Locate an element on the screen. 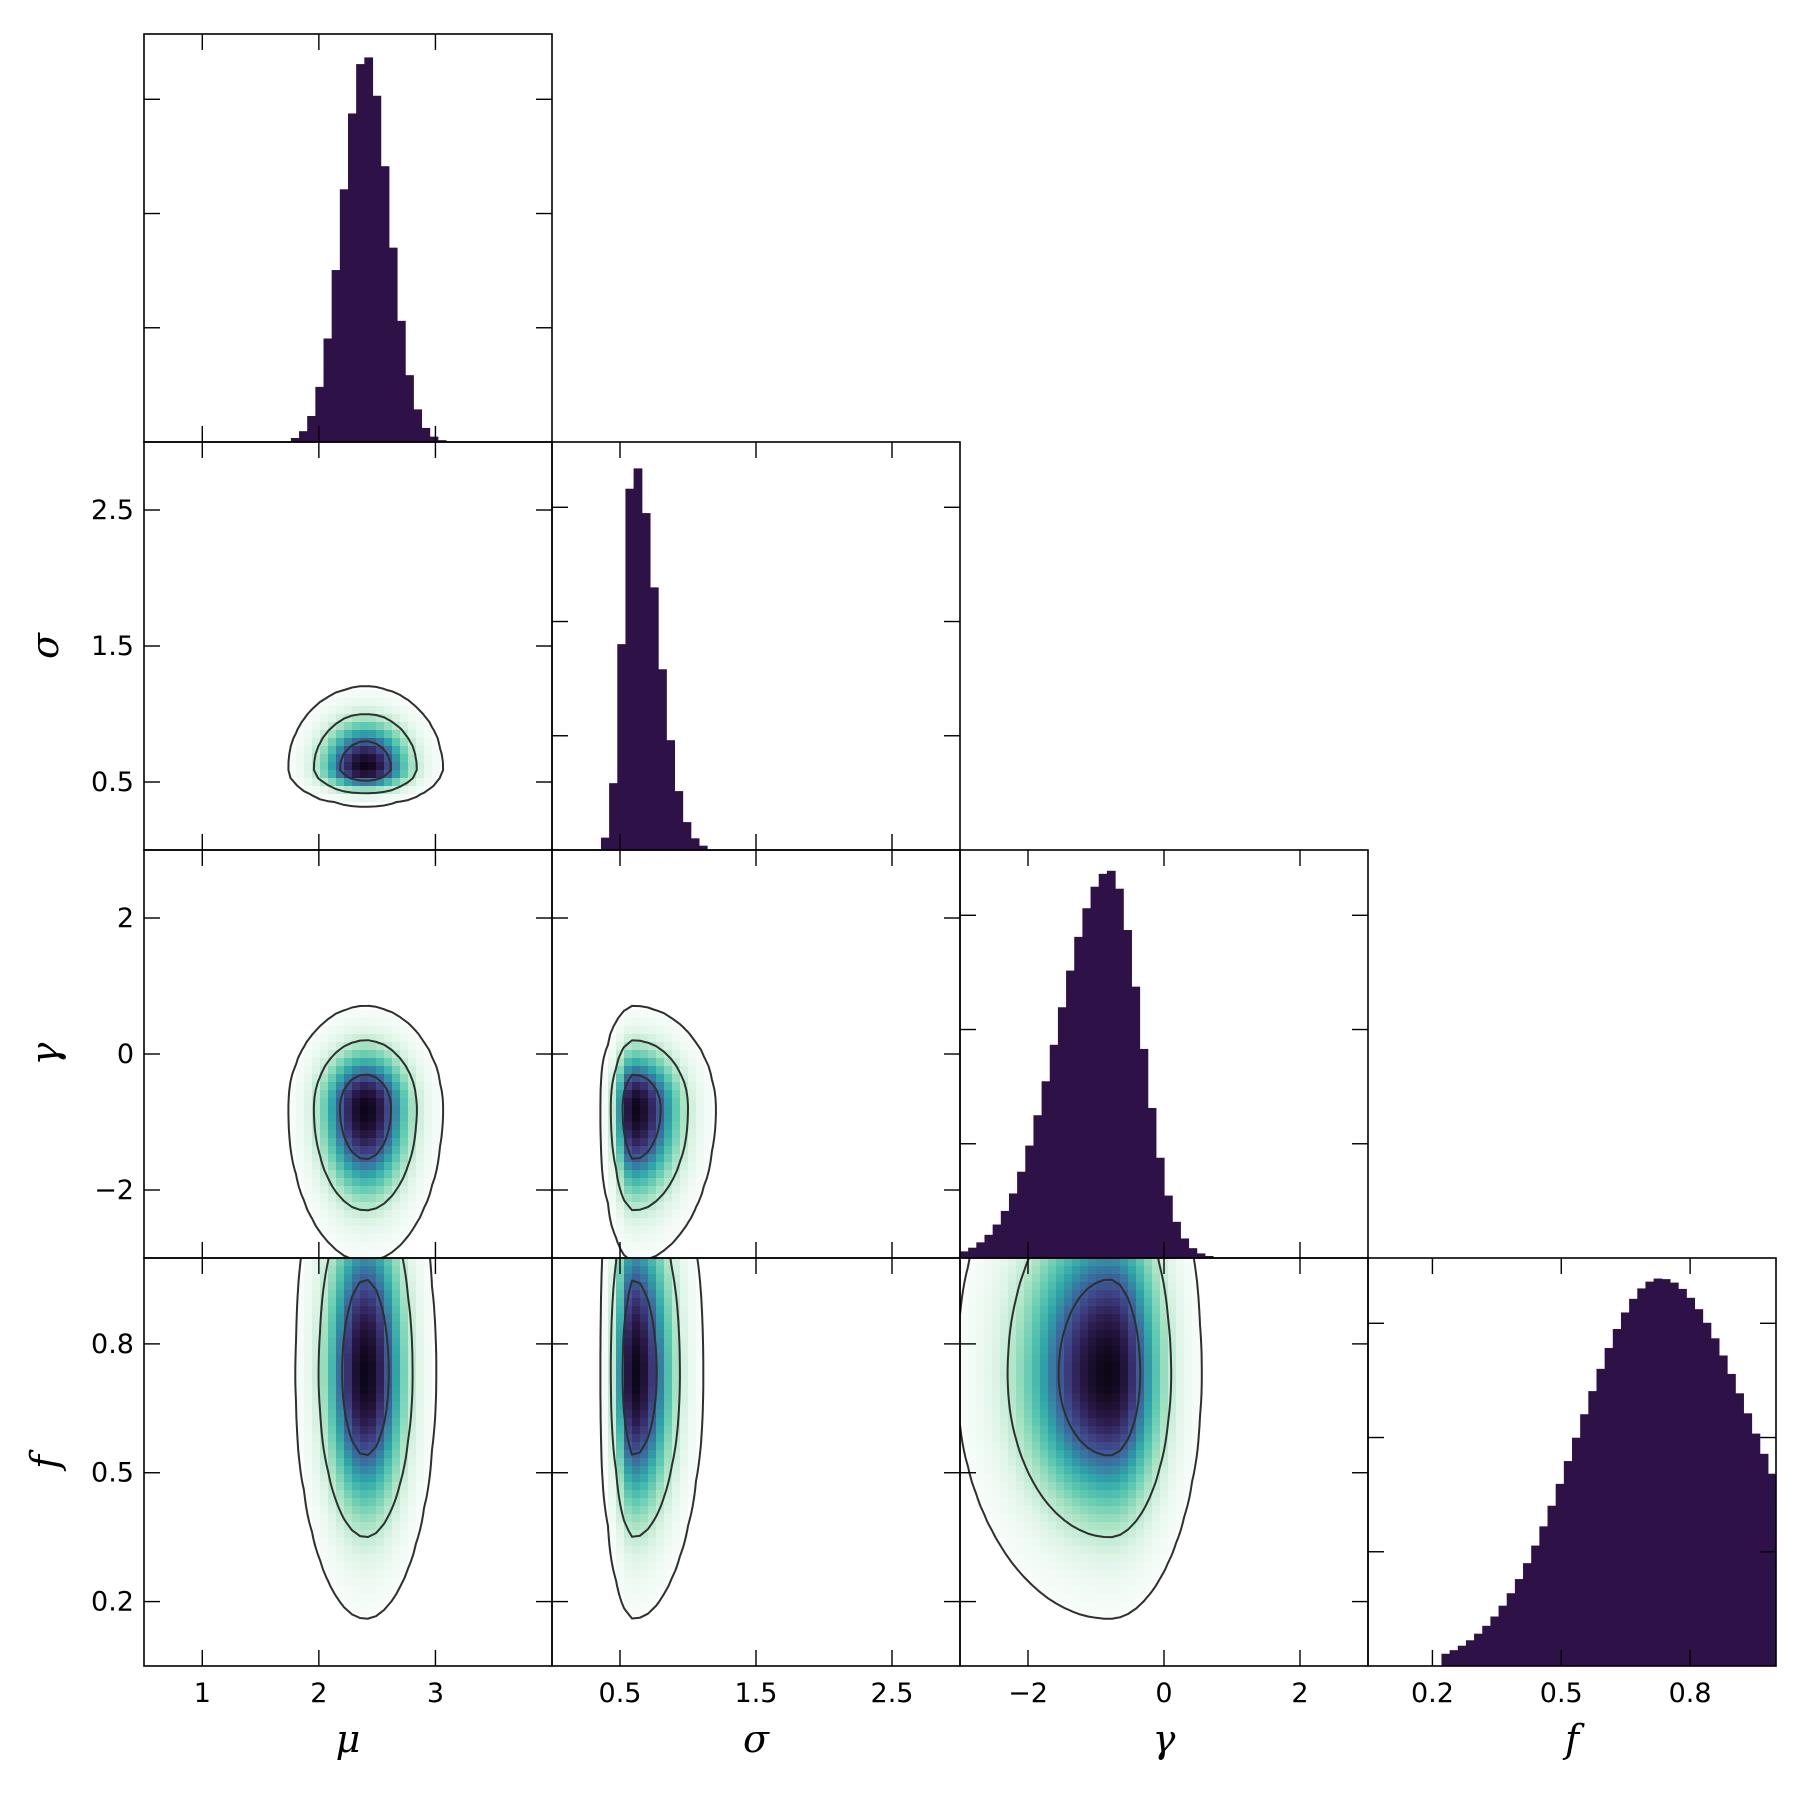  density-sigma-f is located at coordinates (652, 1438).